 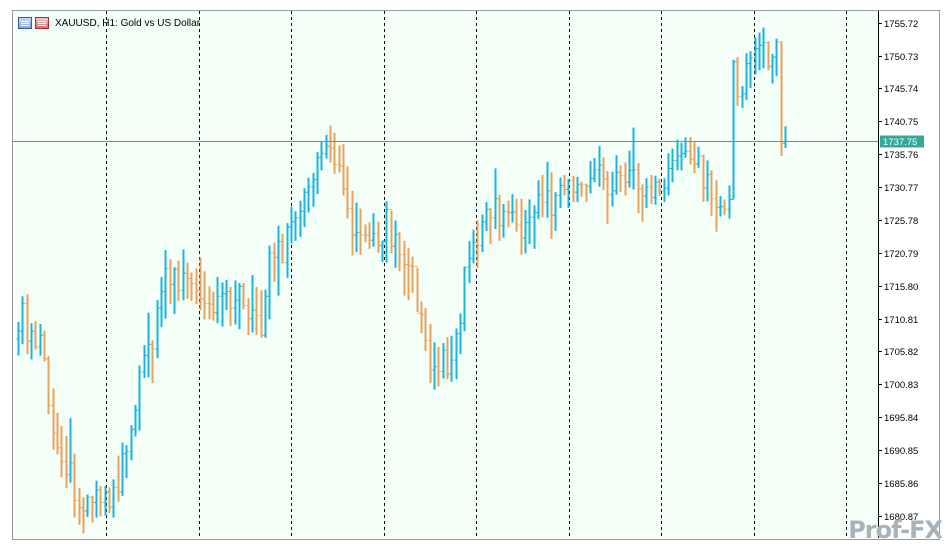 What do you see at coordinates (901, 352) in the screenshot?
I see `price-axis-label: 1705.82` at bounding box center [901, 352].